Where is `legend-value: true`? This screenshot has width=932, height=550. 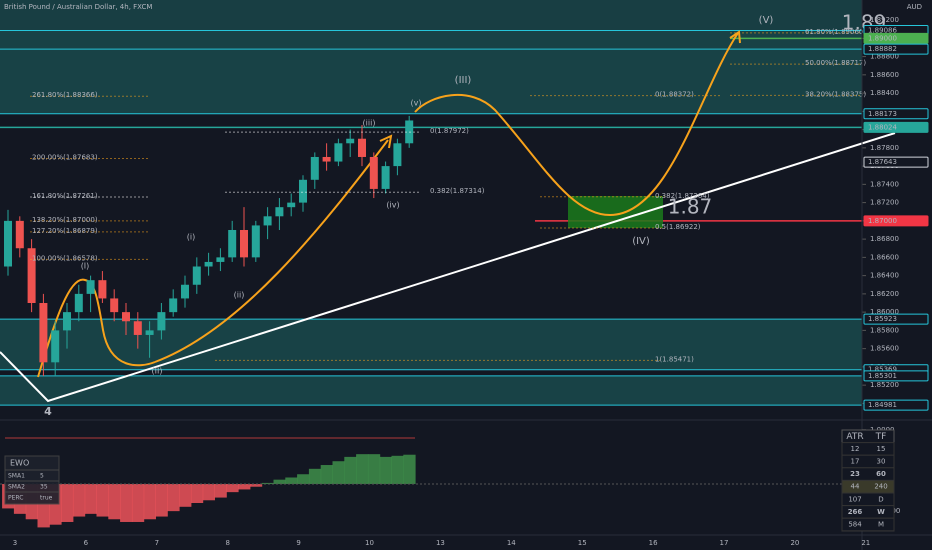 legend-value: true is located at coordinates (46, 498).